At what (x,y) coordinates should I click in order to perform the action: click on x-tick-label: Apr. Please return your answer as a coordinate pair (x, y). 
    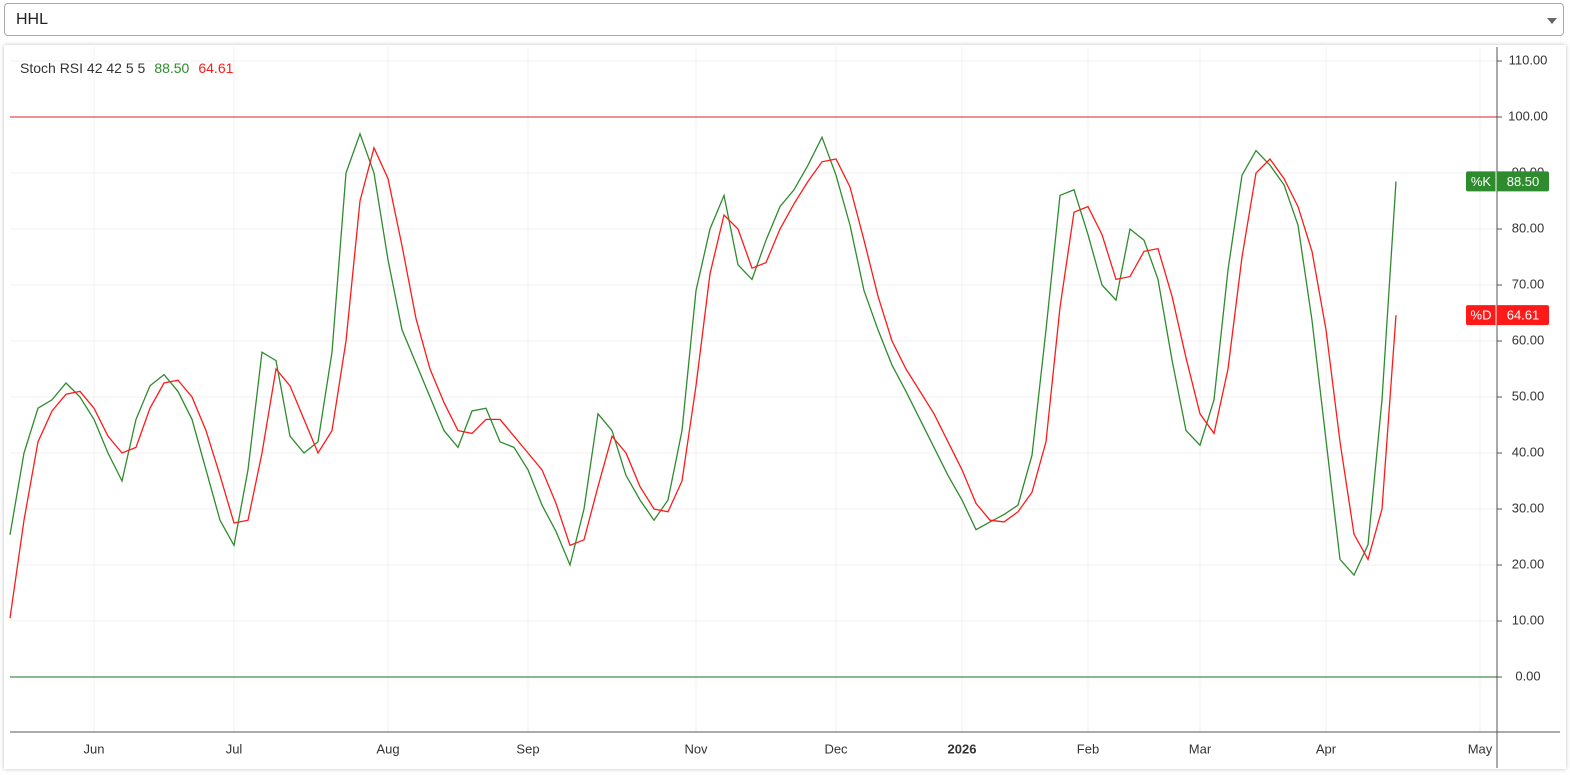
    Looking at the image, I should click on (1326, 748).